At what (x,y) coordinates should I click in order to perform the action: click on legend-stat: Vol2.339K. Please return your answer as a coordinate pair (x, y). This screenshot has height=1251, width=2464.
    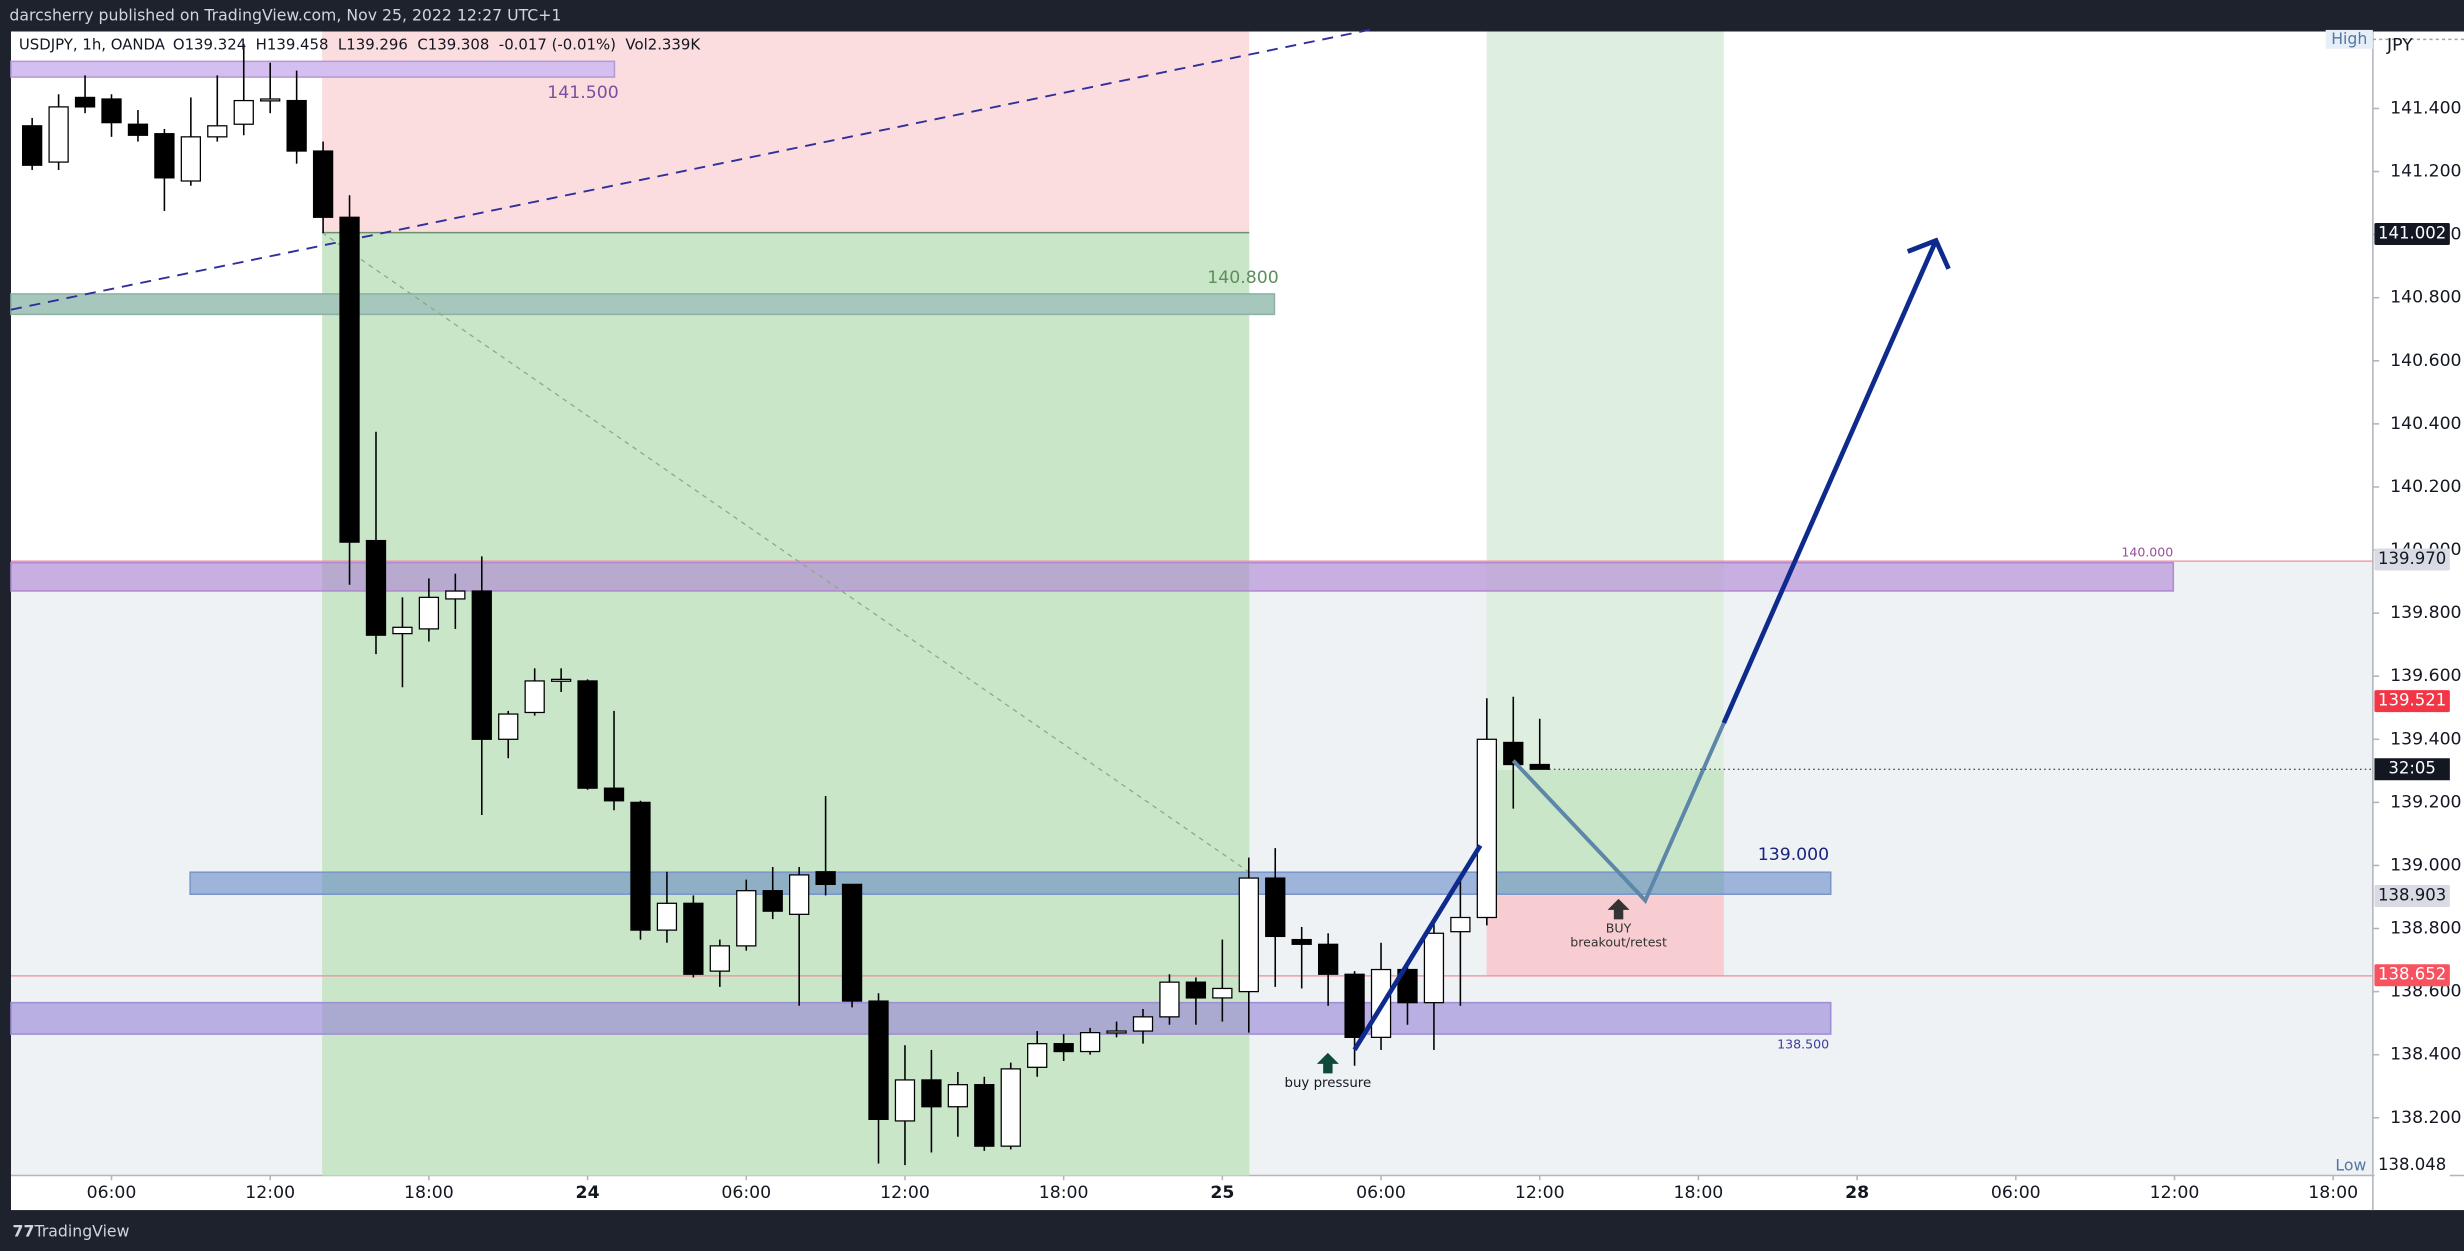
    Looking at the image, I should click on (663, 45).